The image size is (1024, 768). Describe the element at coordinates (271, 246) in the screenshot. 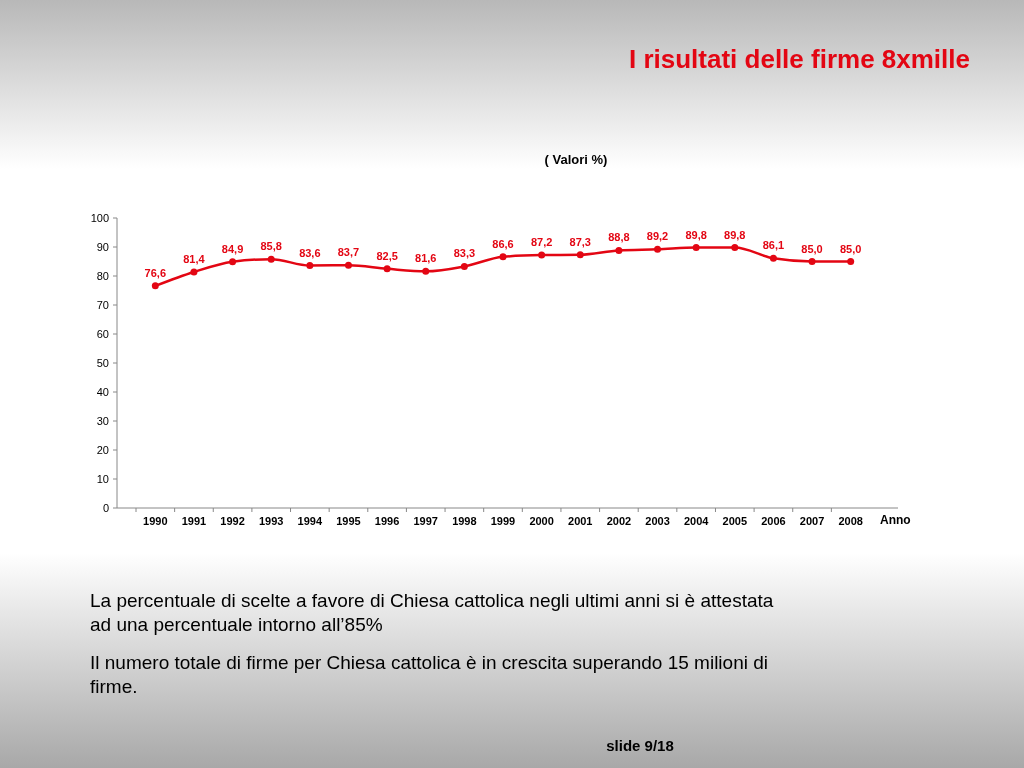

I see `data-label: 85,8` at that location.